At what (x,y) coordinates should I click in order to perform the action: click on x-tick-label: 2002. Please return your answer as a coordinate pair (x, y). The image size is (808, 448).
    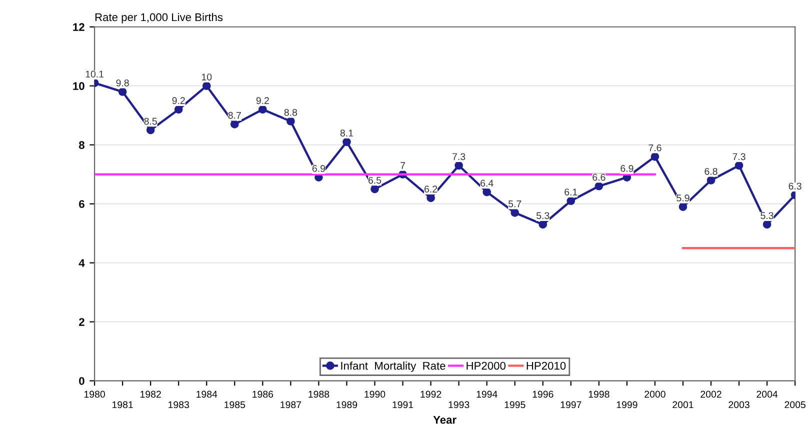
    Looking at the image, I should click on (711, 394).